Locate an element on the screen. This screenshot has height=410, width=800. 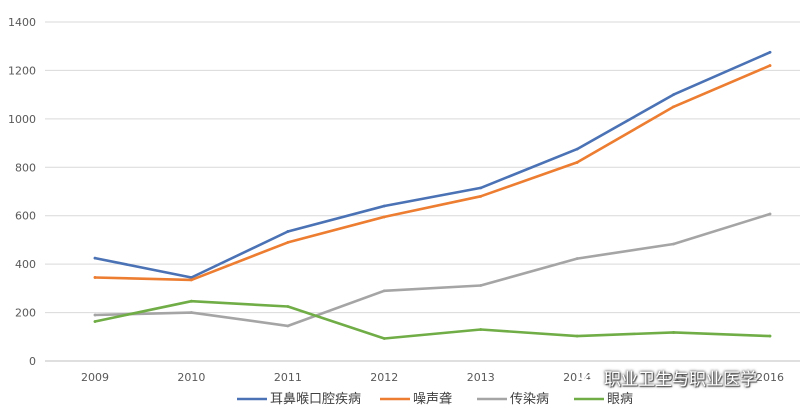
y-tick-label: 1000 is located at coordinates (22, 119).